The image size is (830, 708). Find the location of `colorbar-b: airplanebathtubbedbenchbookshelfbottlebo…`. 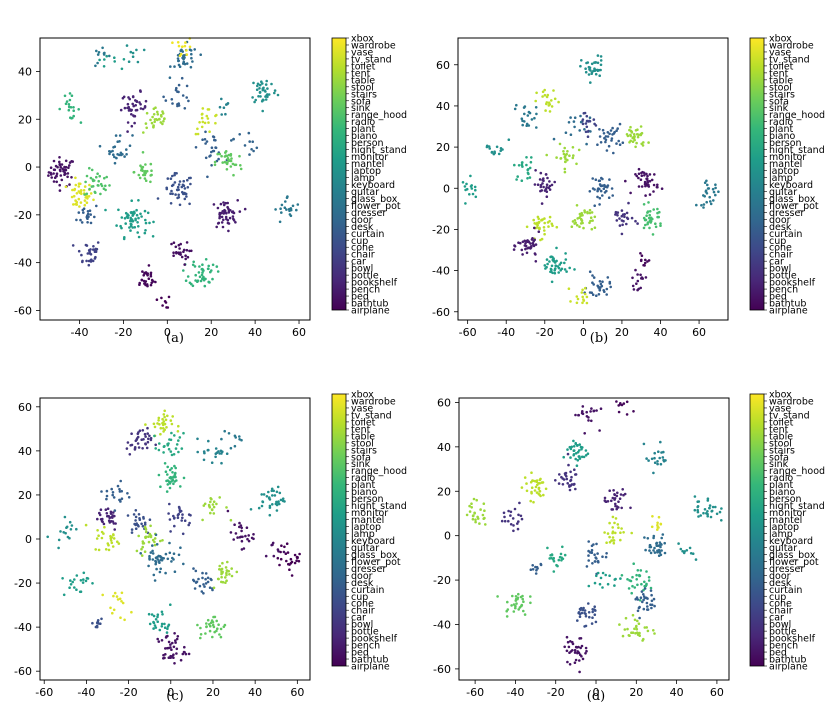

colorbar-b: airplanebathtubbedbenchbookshelfbottlebo… is located at coordinates (787, 175).